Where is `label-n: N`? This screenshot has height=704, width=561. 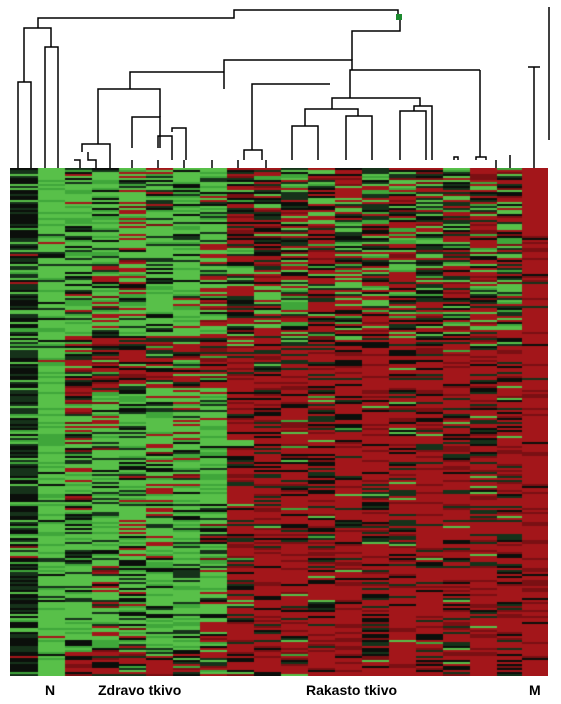
label-n: N is located at coordinates (50, 690).